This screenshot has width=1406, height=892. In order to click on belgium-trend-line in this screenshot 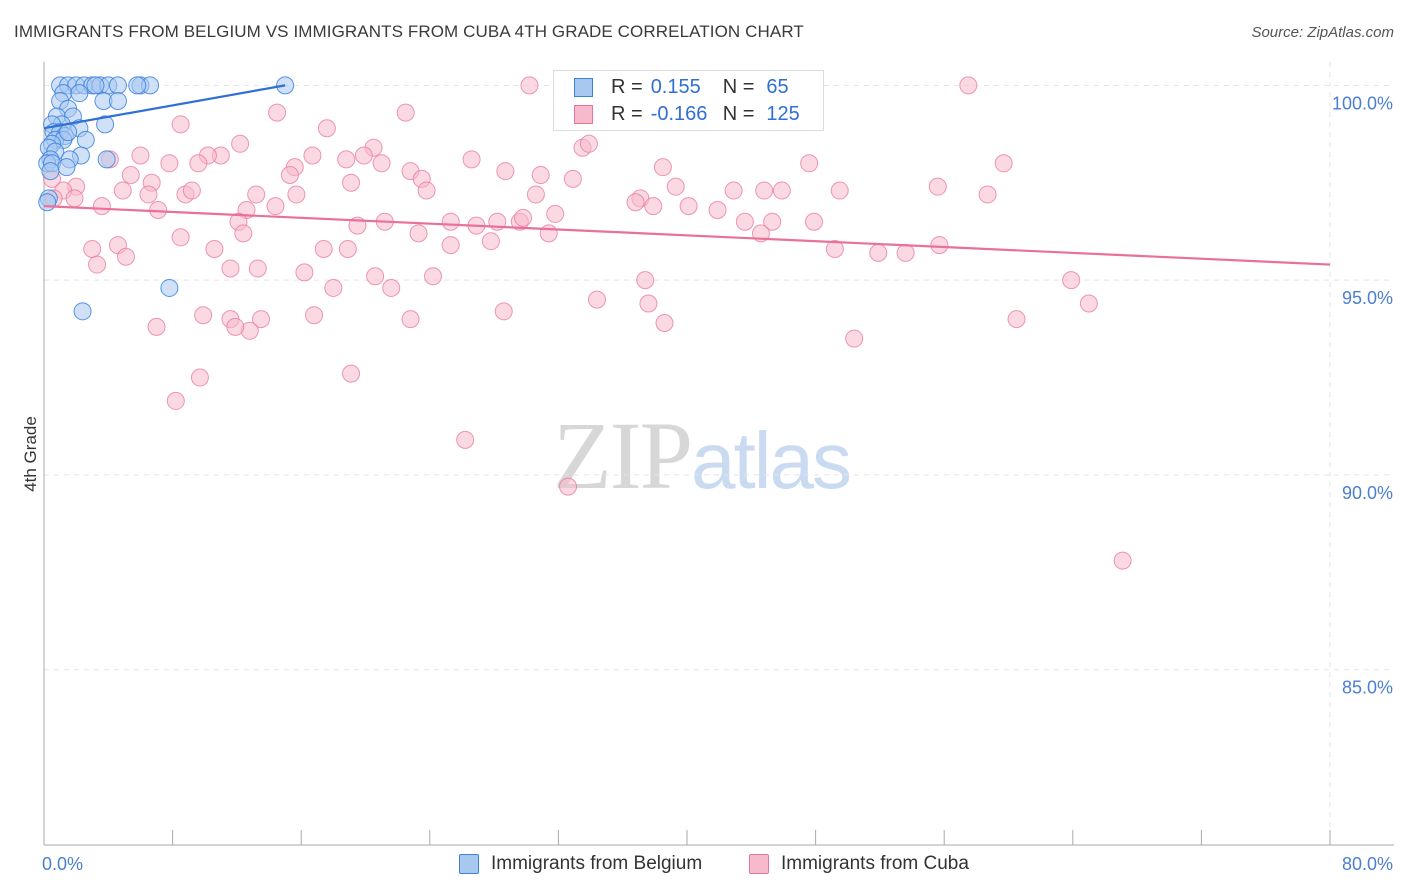, I will do `click(164, 107)`.